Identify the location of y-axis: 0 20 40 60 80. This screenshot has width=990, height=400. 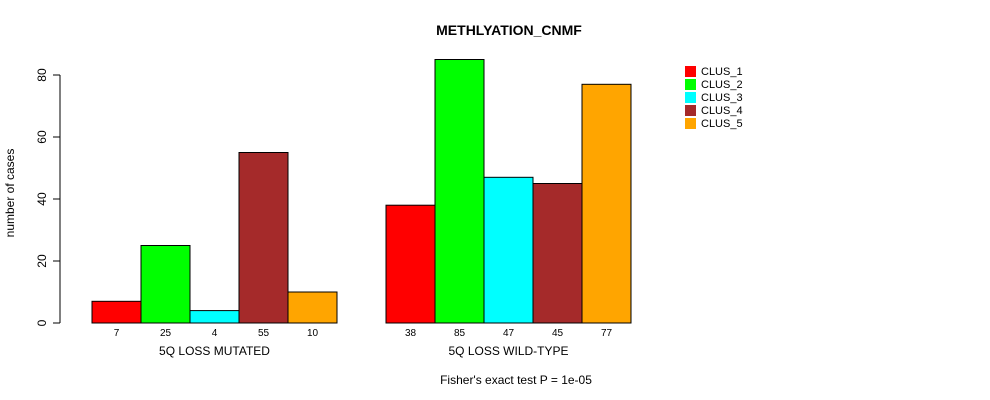
(48, 197).